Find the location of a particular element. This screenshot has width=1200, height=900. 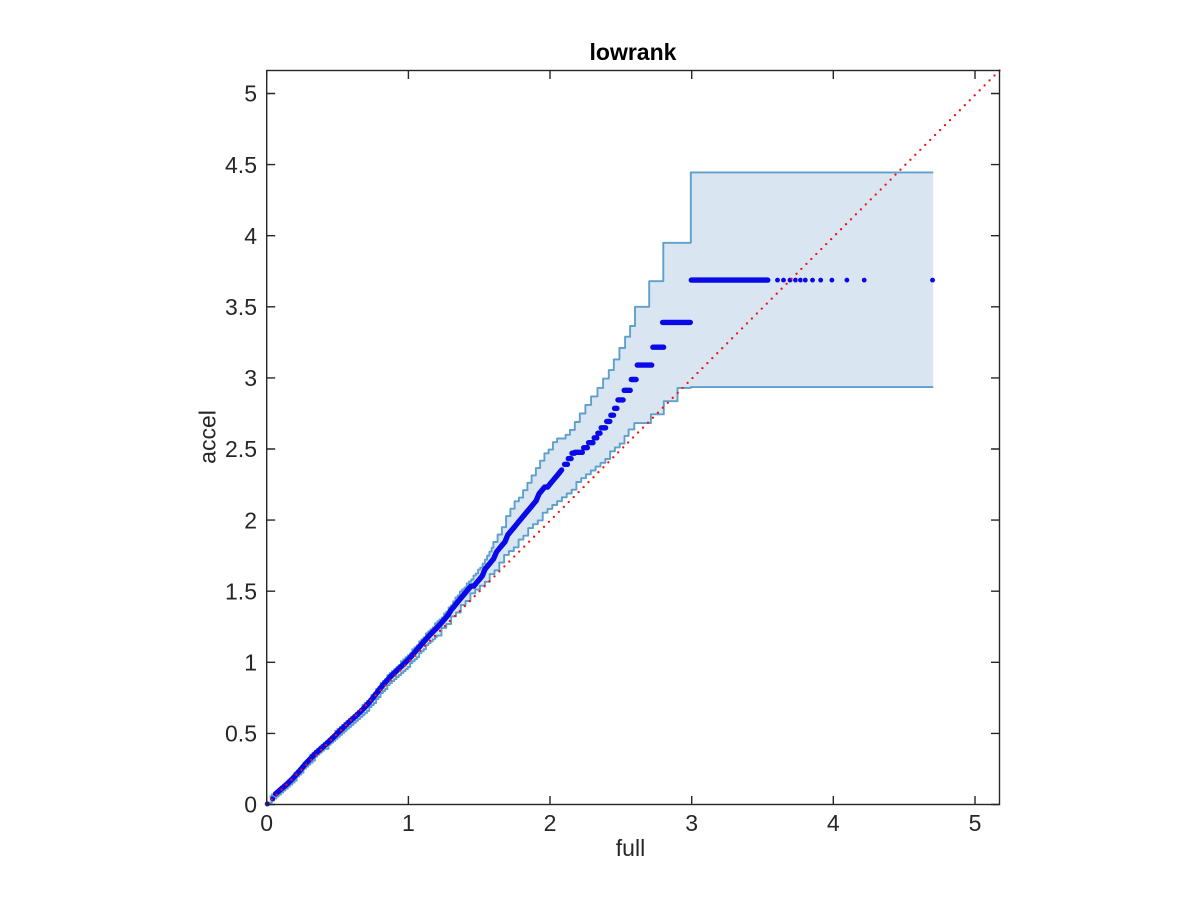

svg-text: lowrank is located at coordinates (633, 52).